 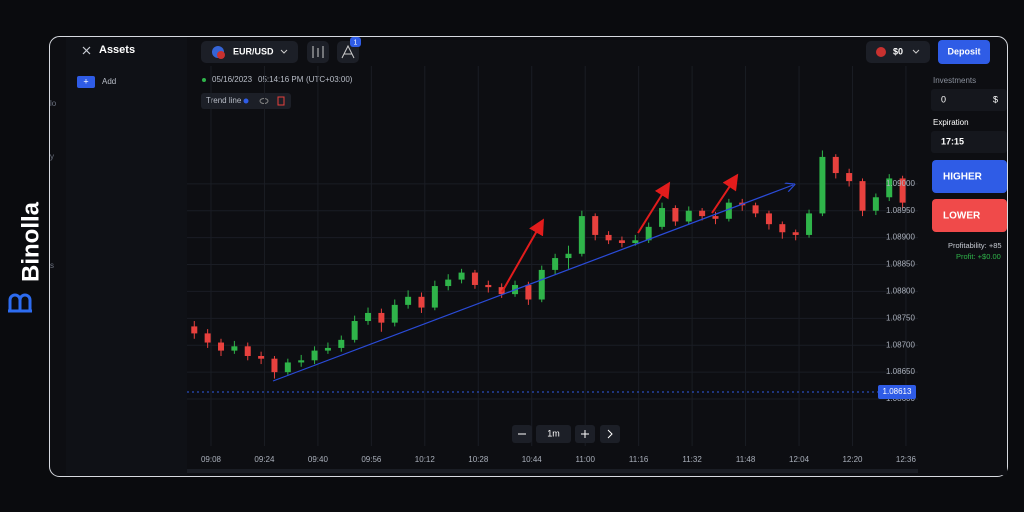 What do you see at coordinates (852, 459) in the screenshot?
I see `x-tick-label: 12:20` at bounding box center [852, 459].